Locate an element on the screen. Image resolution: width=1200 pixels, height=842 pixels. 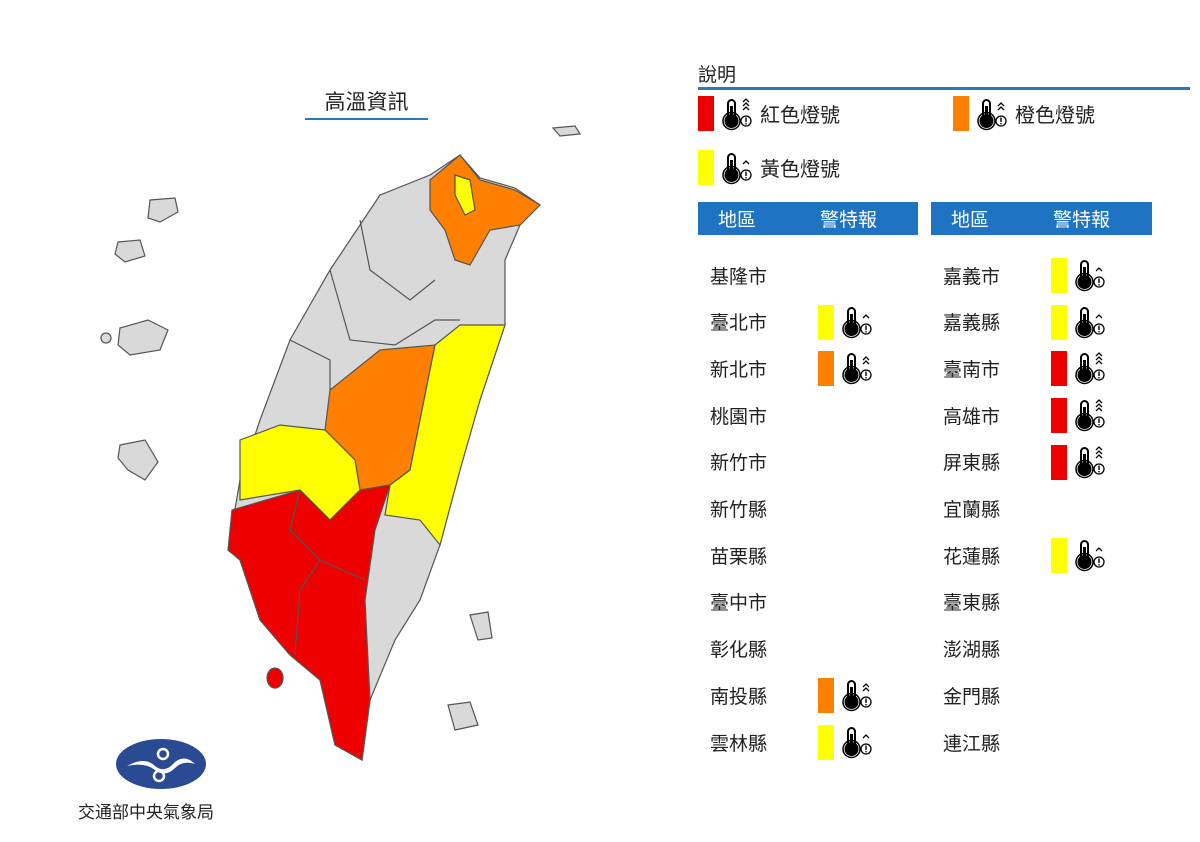
legend-title: 說明 is located at coordinates (944, 75).